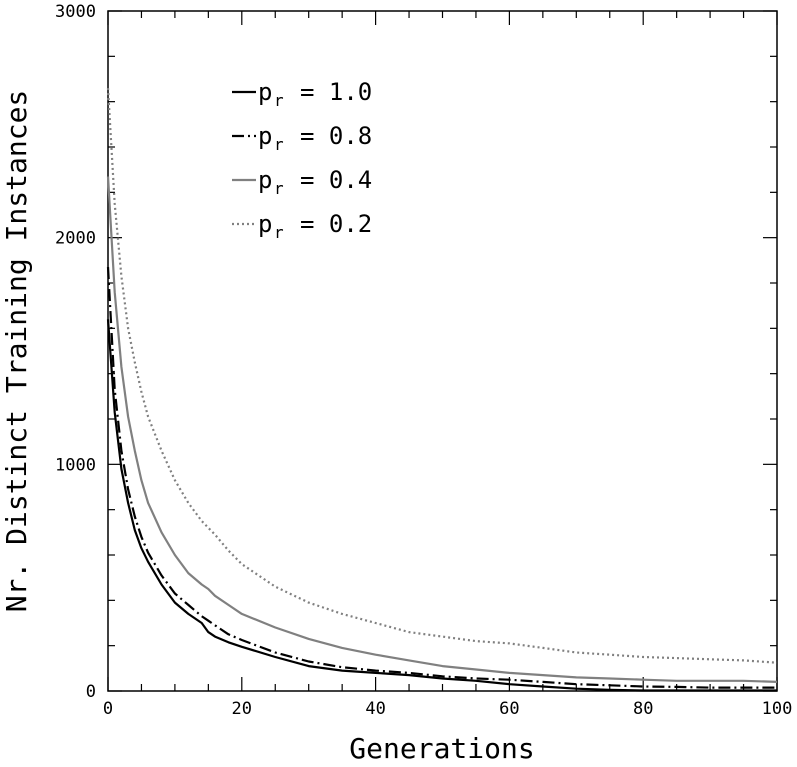  Describe the element at coordinates (509, 709) in the screenshot. I see `x-tick-label: 60` at that location.